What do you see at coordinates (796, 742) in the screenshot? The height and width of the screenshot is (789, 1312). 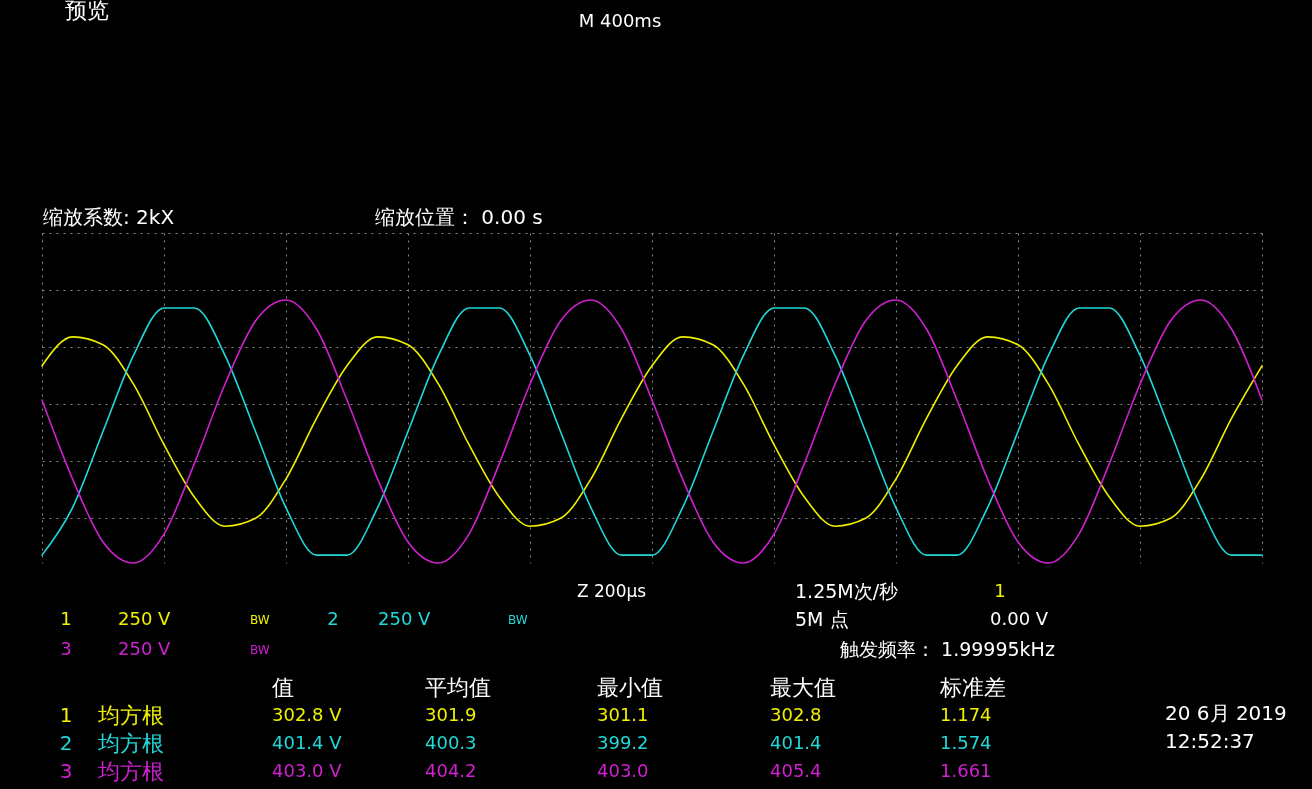 I see `text: 401.4` at bounding box center [796, 742].